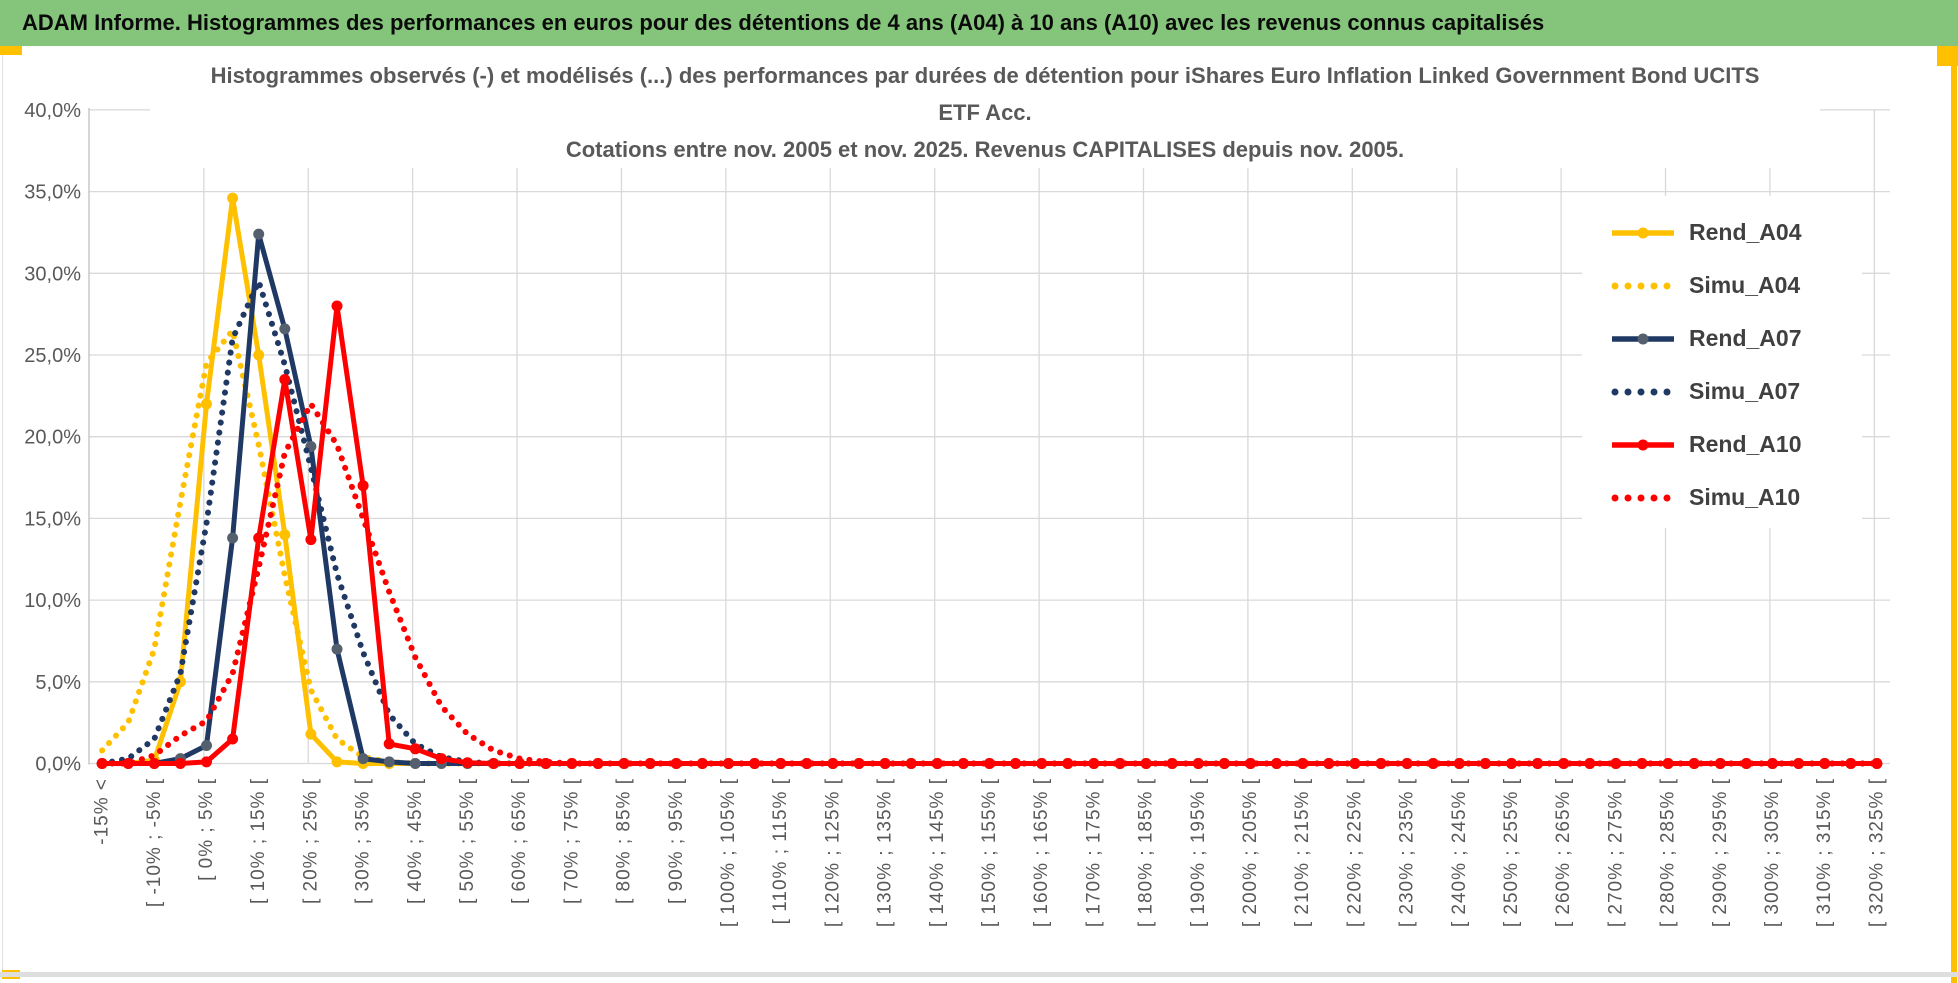 The height and width of the screenshot is (983, 1958). I want to click on legend-item-Simu_A04: Simu_A04, so click(1722, 285).